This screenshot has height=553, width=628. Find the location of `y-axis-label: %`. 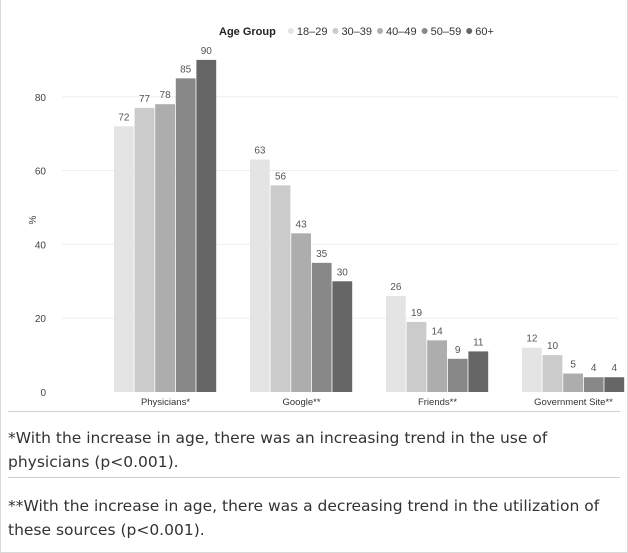

y-axis-label: % is located at coordinates (33, 219).